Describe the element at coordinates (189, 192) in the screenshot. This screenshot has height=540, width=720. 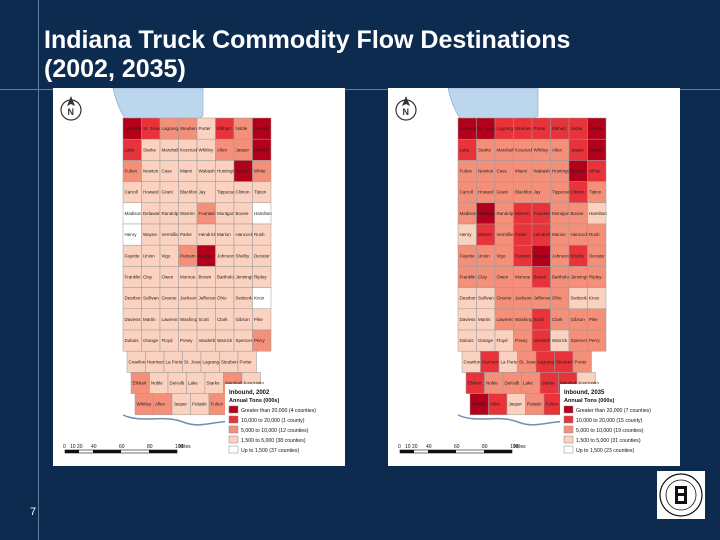
I see `county-label: Blackford` at that location.